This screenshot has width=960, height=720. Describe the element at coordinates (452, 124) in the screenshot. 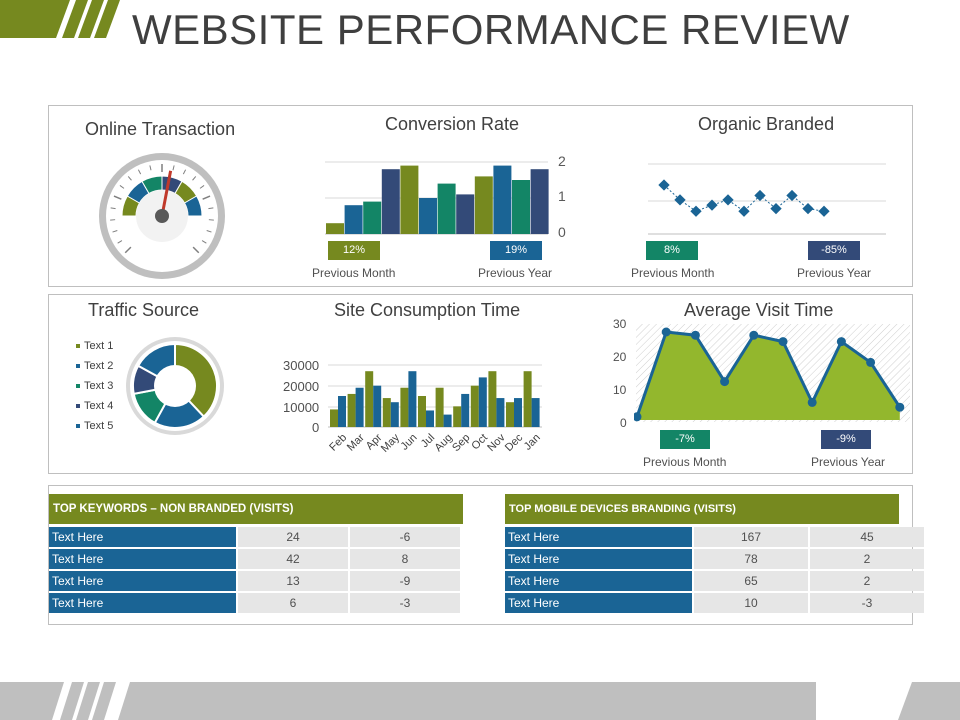

I see `conversion-rate-title: Conversion Rate` at that location.